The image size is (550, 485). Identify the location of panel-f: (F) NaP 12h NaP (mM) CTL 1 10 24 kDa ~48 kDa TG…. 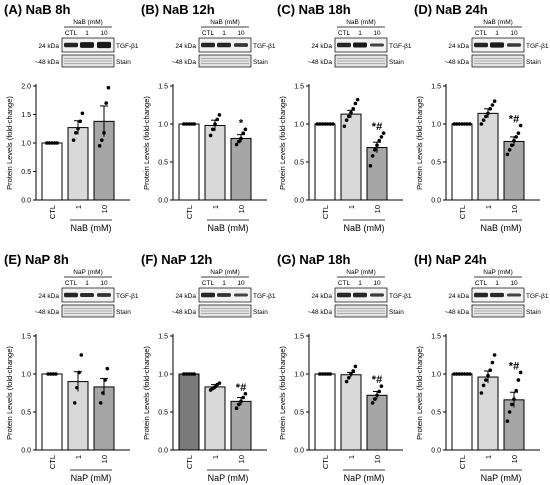
(208, 367).